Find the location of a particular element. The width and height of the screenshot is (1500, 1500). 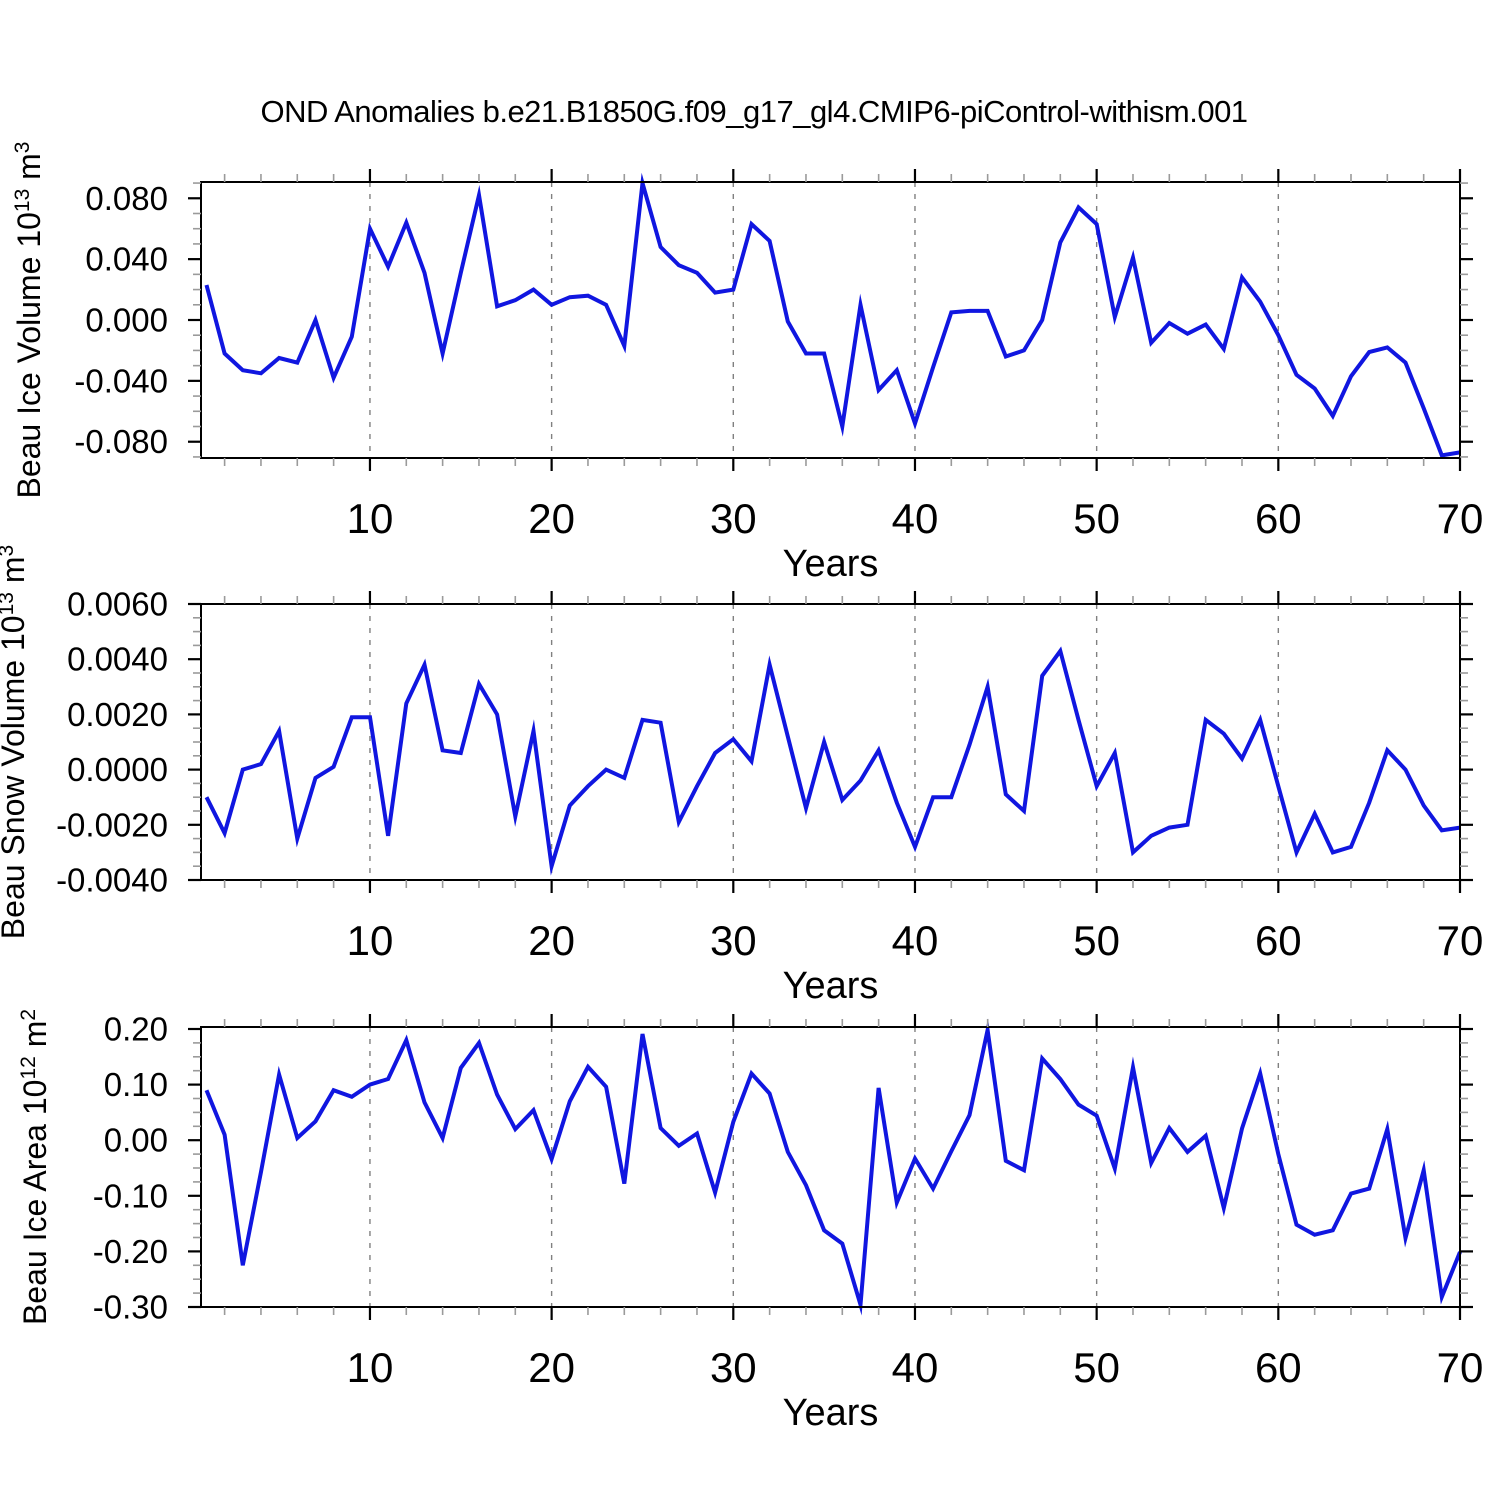

beau-snow-volume-ytick-label: 0.0060 is located at coordinates (117, 604).